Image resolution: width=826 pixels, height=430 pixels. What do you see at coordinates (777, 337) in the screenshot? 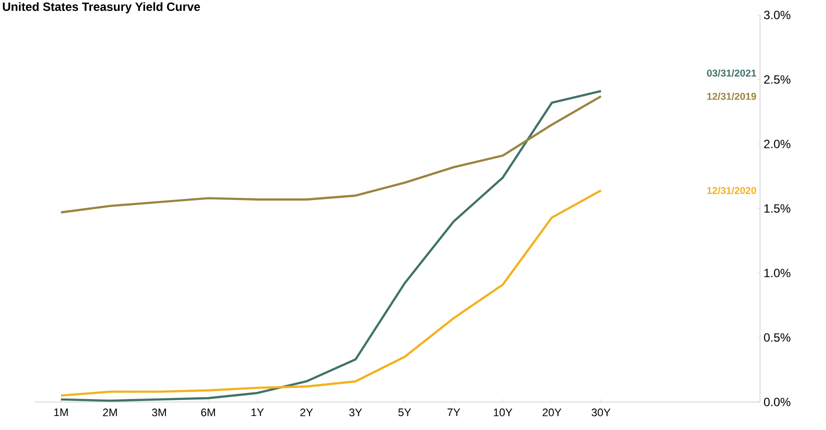
I see `y-tick-label: 0.5%` at bounding box center [777, 337].